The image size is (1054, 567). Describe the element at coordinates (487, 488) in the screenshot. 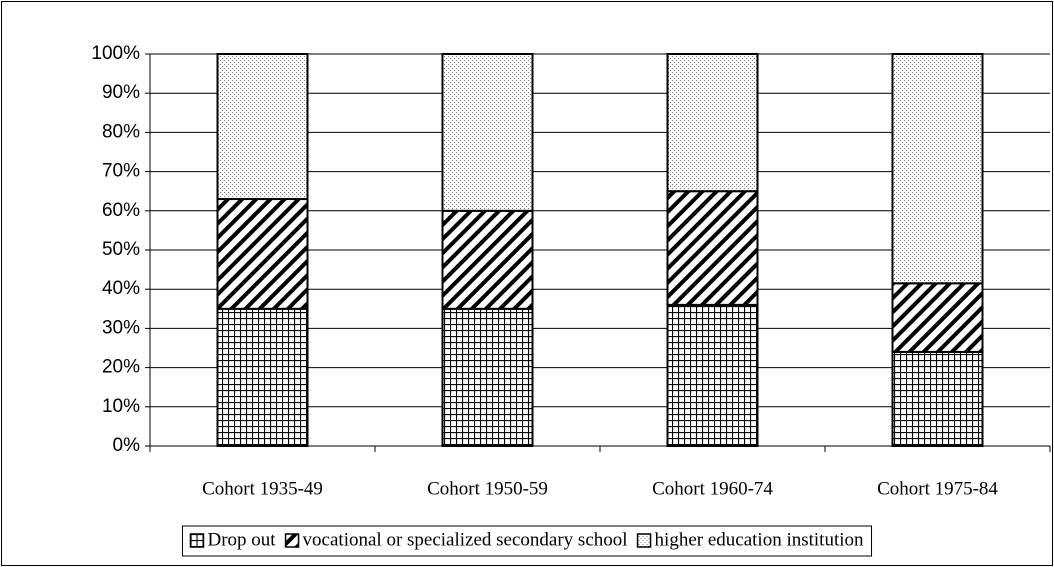

I see `x-tick-label: Cohort 1950-59` at that location.